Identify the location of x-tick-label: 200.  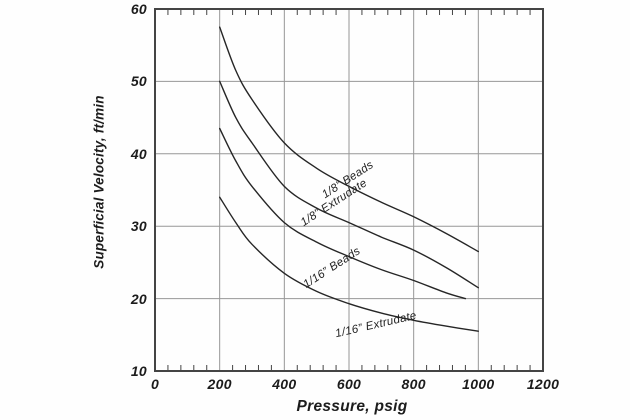
(219, 384).